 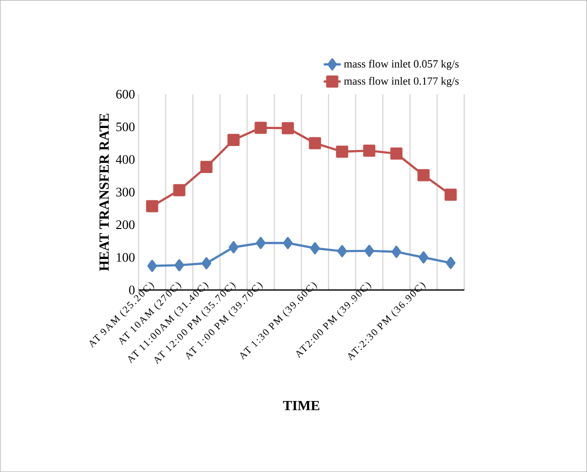 What do you see at coordinates (401, 81) in the screenshot?
I see `legend-label: mass flow inlet 0.177 kg/s` at bounding box center [401, 81].